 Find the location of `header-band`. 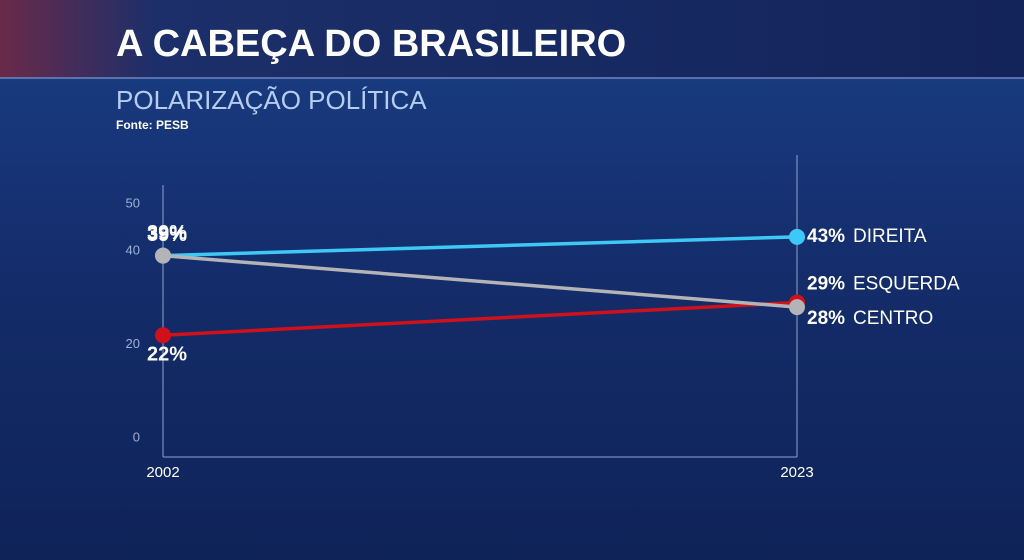

header-band is located at coordinates (512, 39).